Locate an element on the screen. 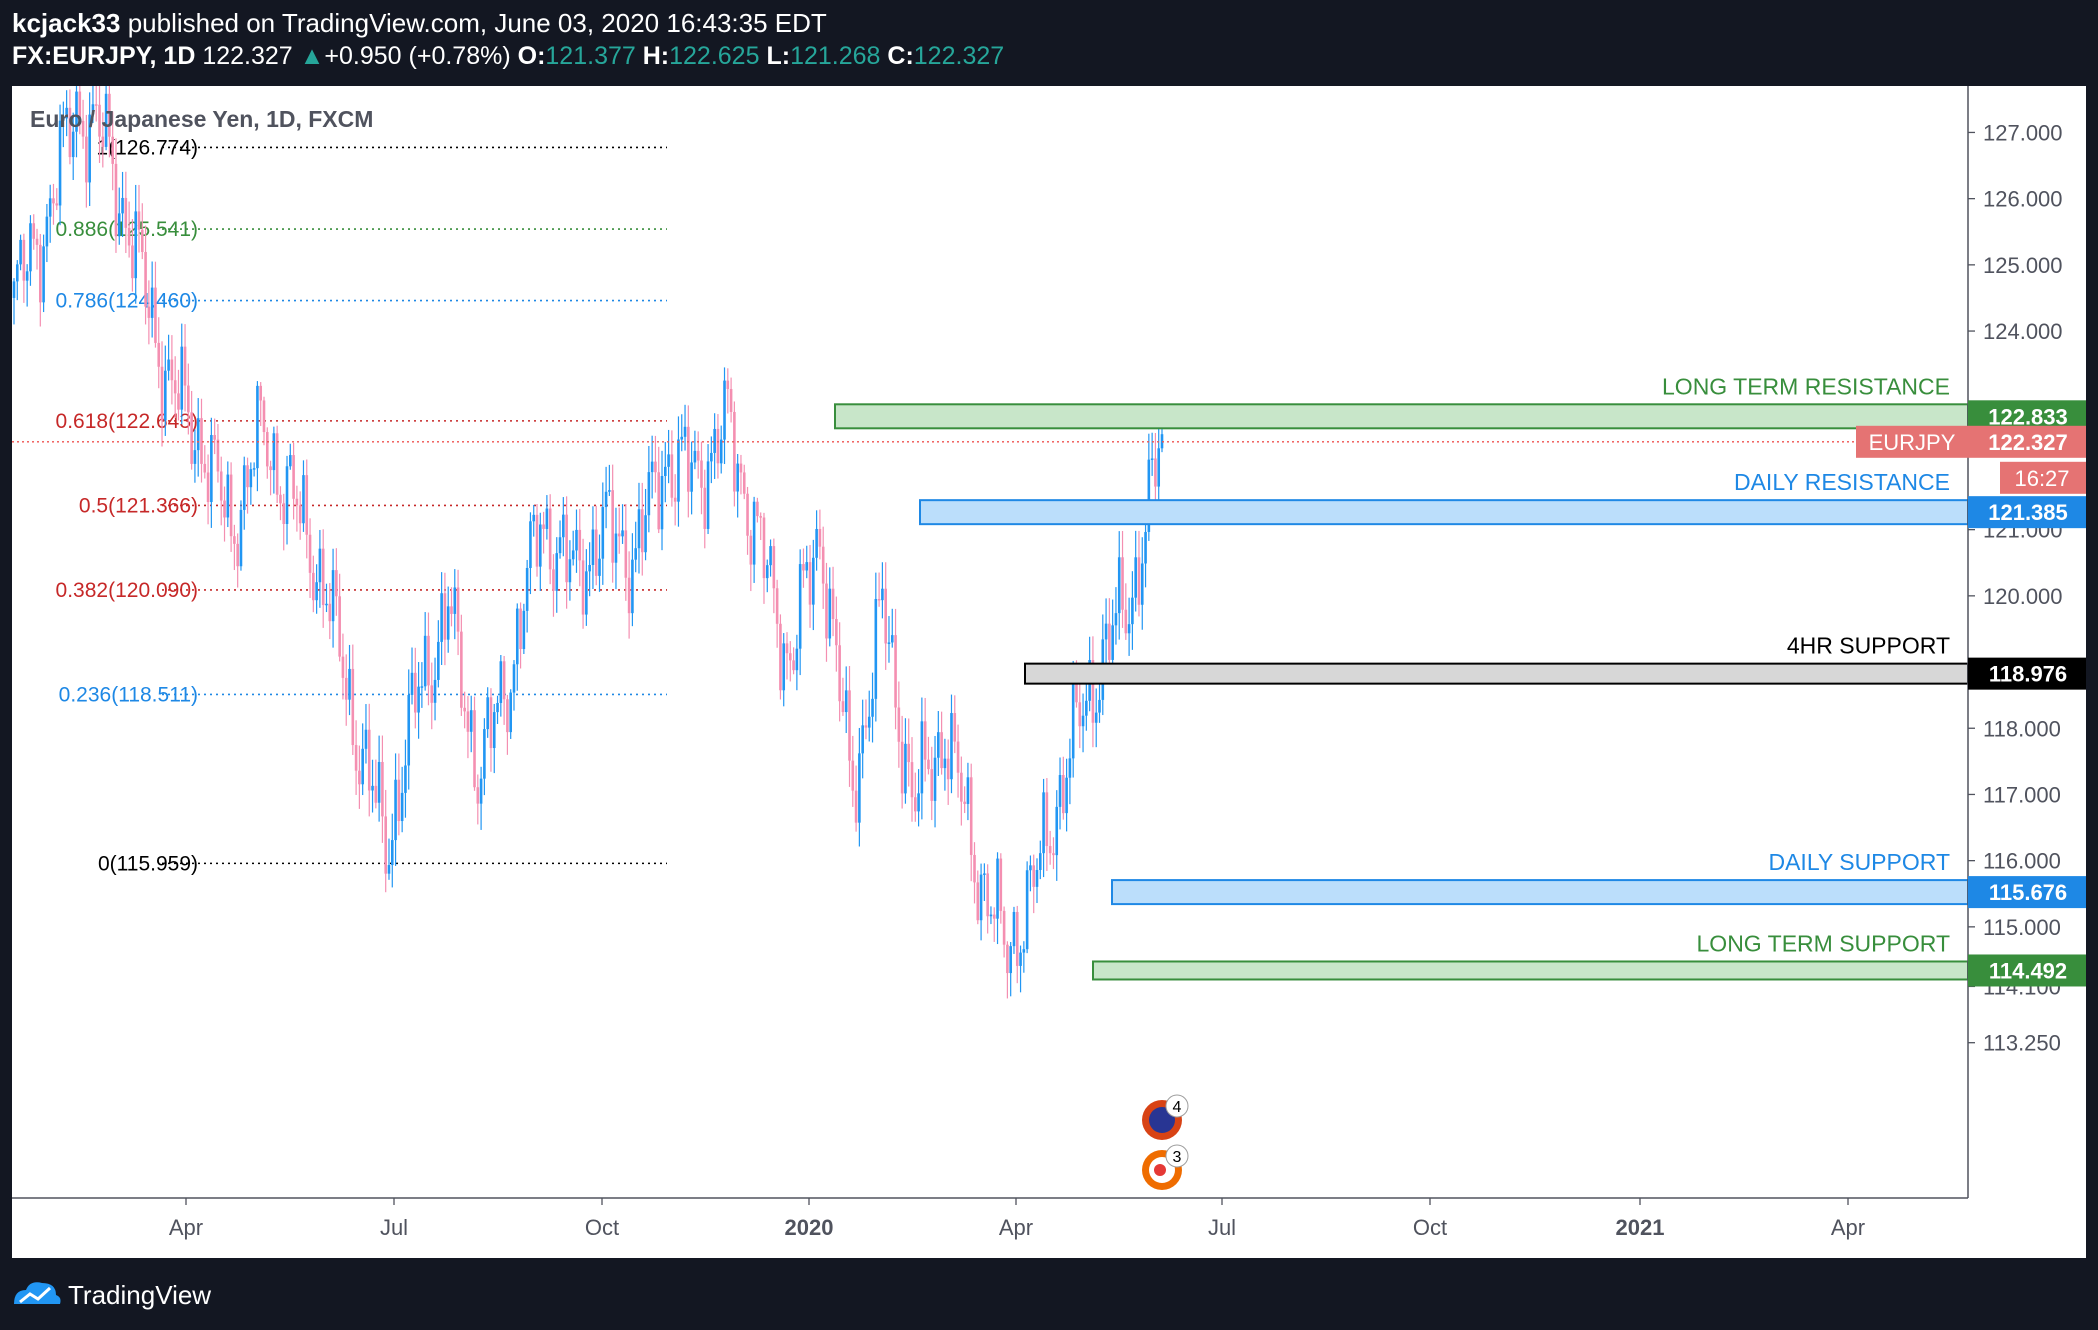  price-tick-label: 118.000 is located at coordinates (2022, 728).